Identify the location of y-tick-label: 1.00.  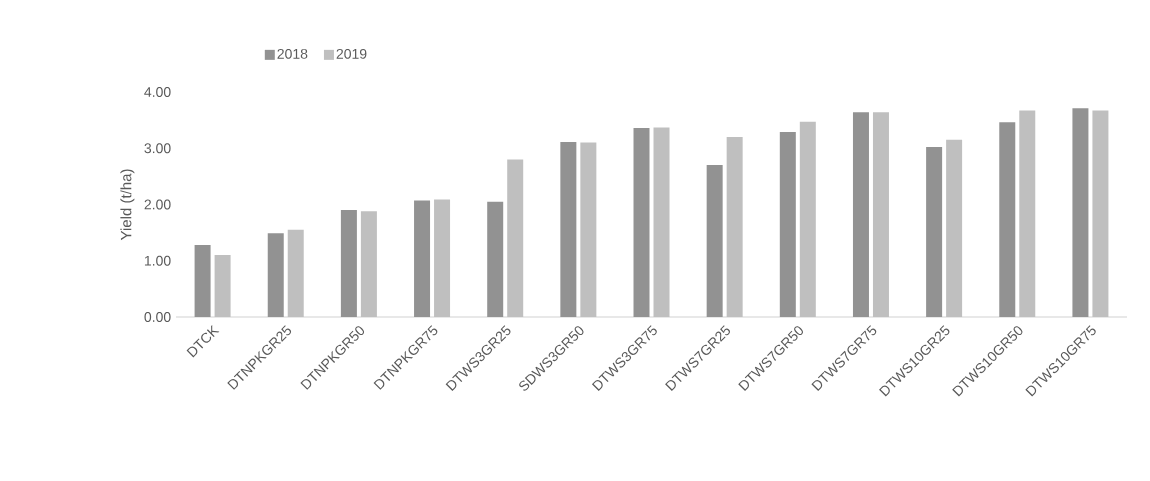
(157, 260).